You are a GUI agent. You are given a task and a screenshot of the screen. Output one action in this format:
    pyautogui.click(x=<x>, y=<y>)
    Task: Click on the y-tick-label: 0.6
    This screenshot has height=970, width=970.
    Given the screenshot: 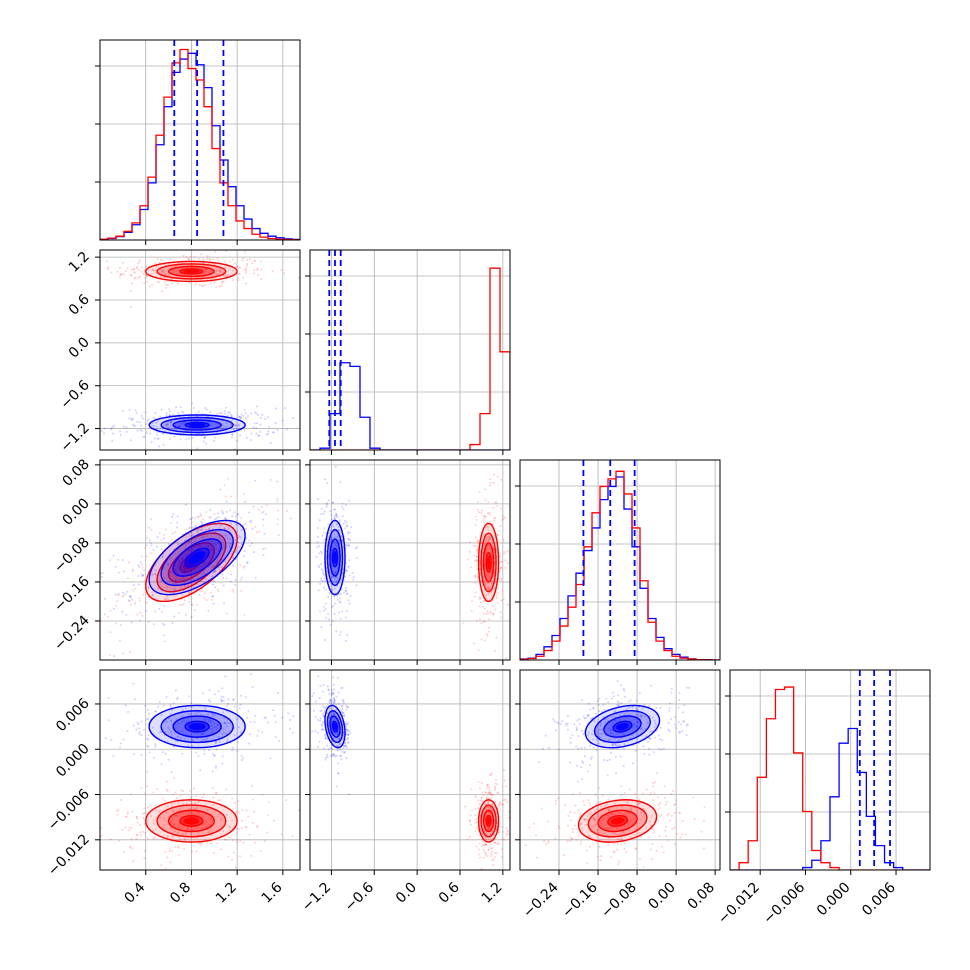 What is the action you would take?
    pyautogui.click(x=79, y=304)
    